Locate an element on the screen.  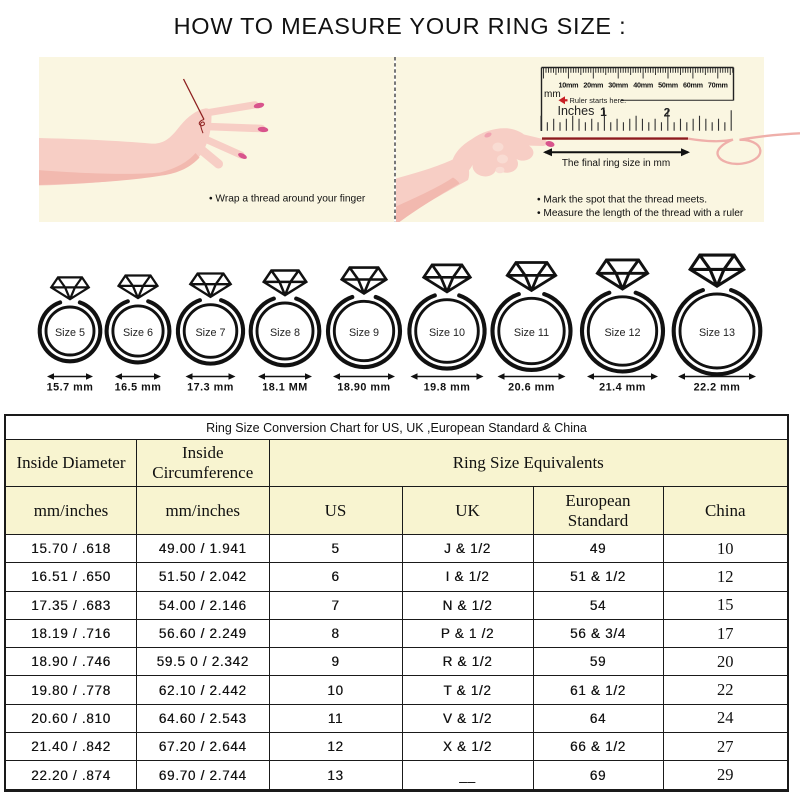
svg-text: 17.3 mm is located at coordinates (210, 388).